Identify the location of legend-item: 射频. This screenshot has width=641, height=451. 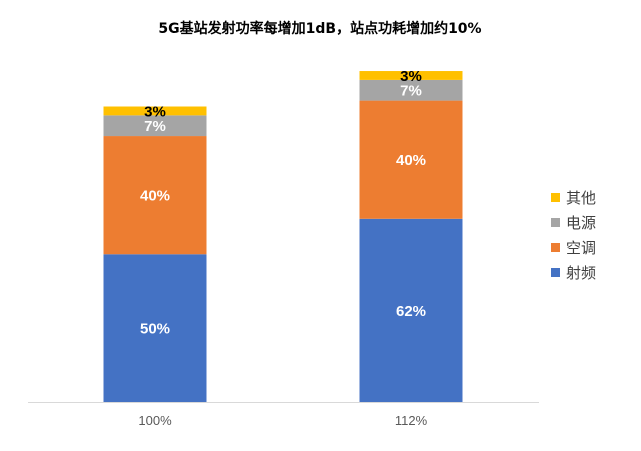
(573, 273).